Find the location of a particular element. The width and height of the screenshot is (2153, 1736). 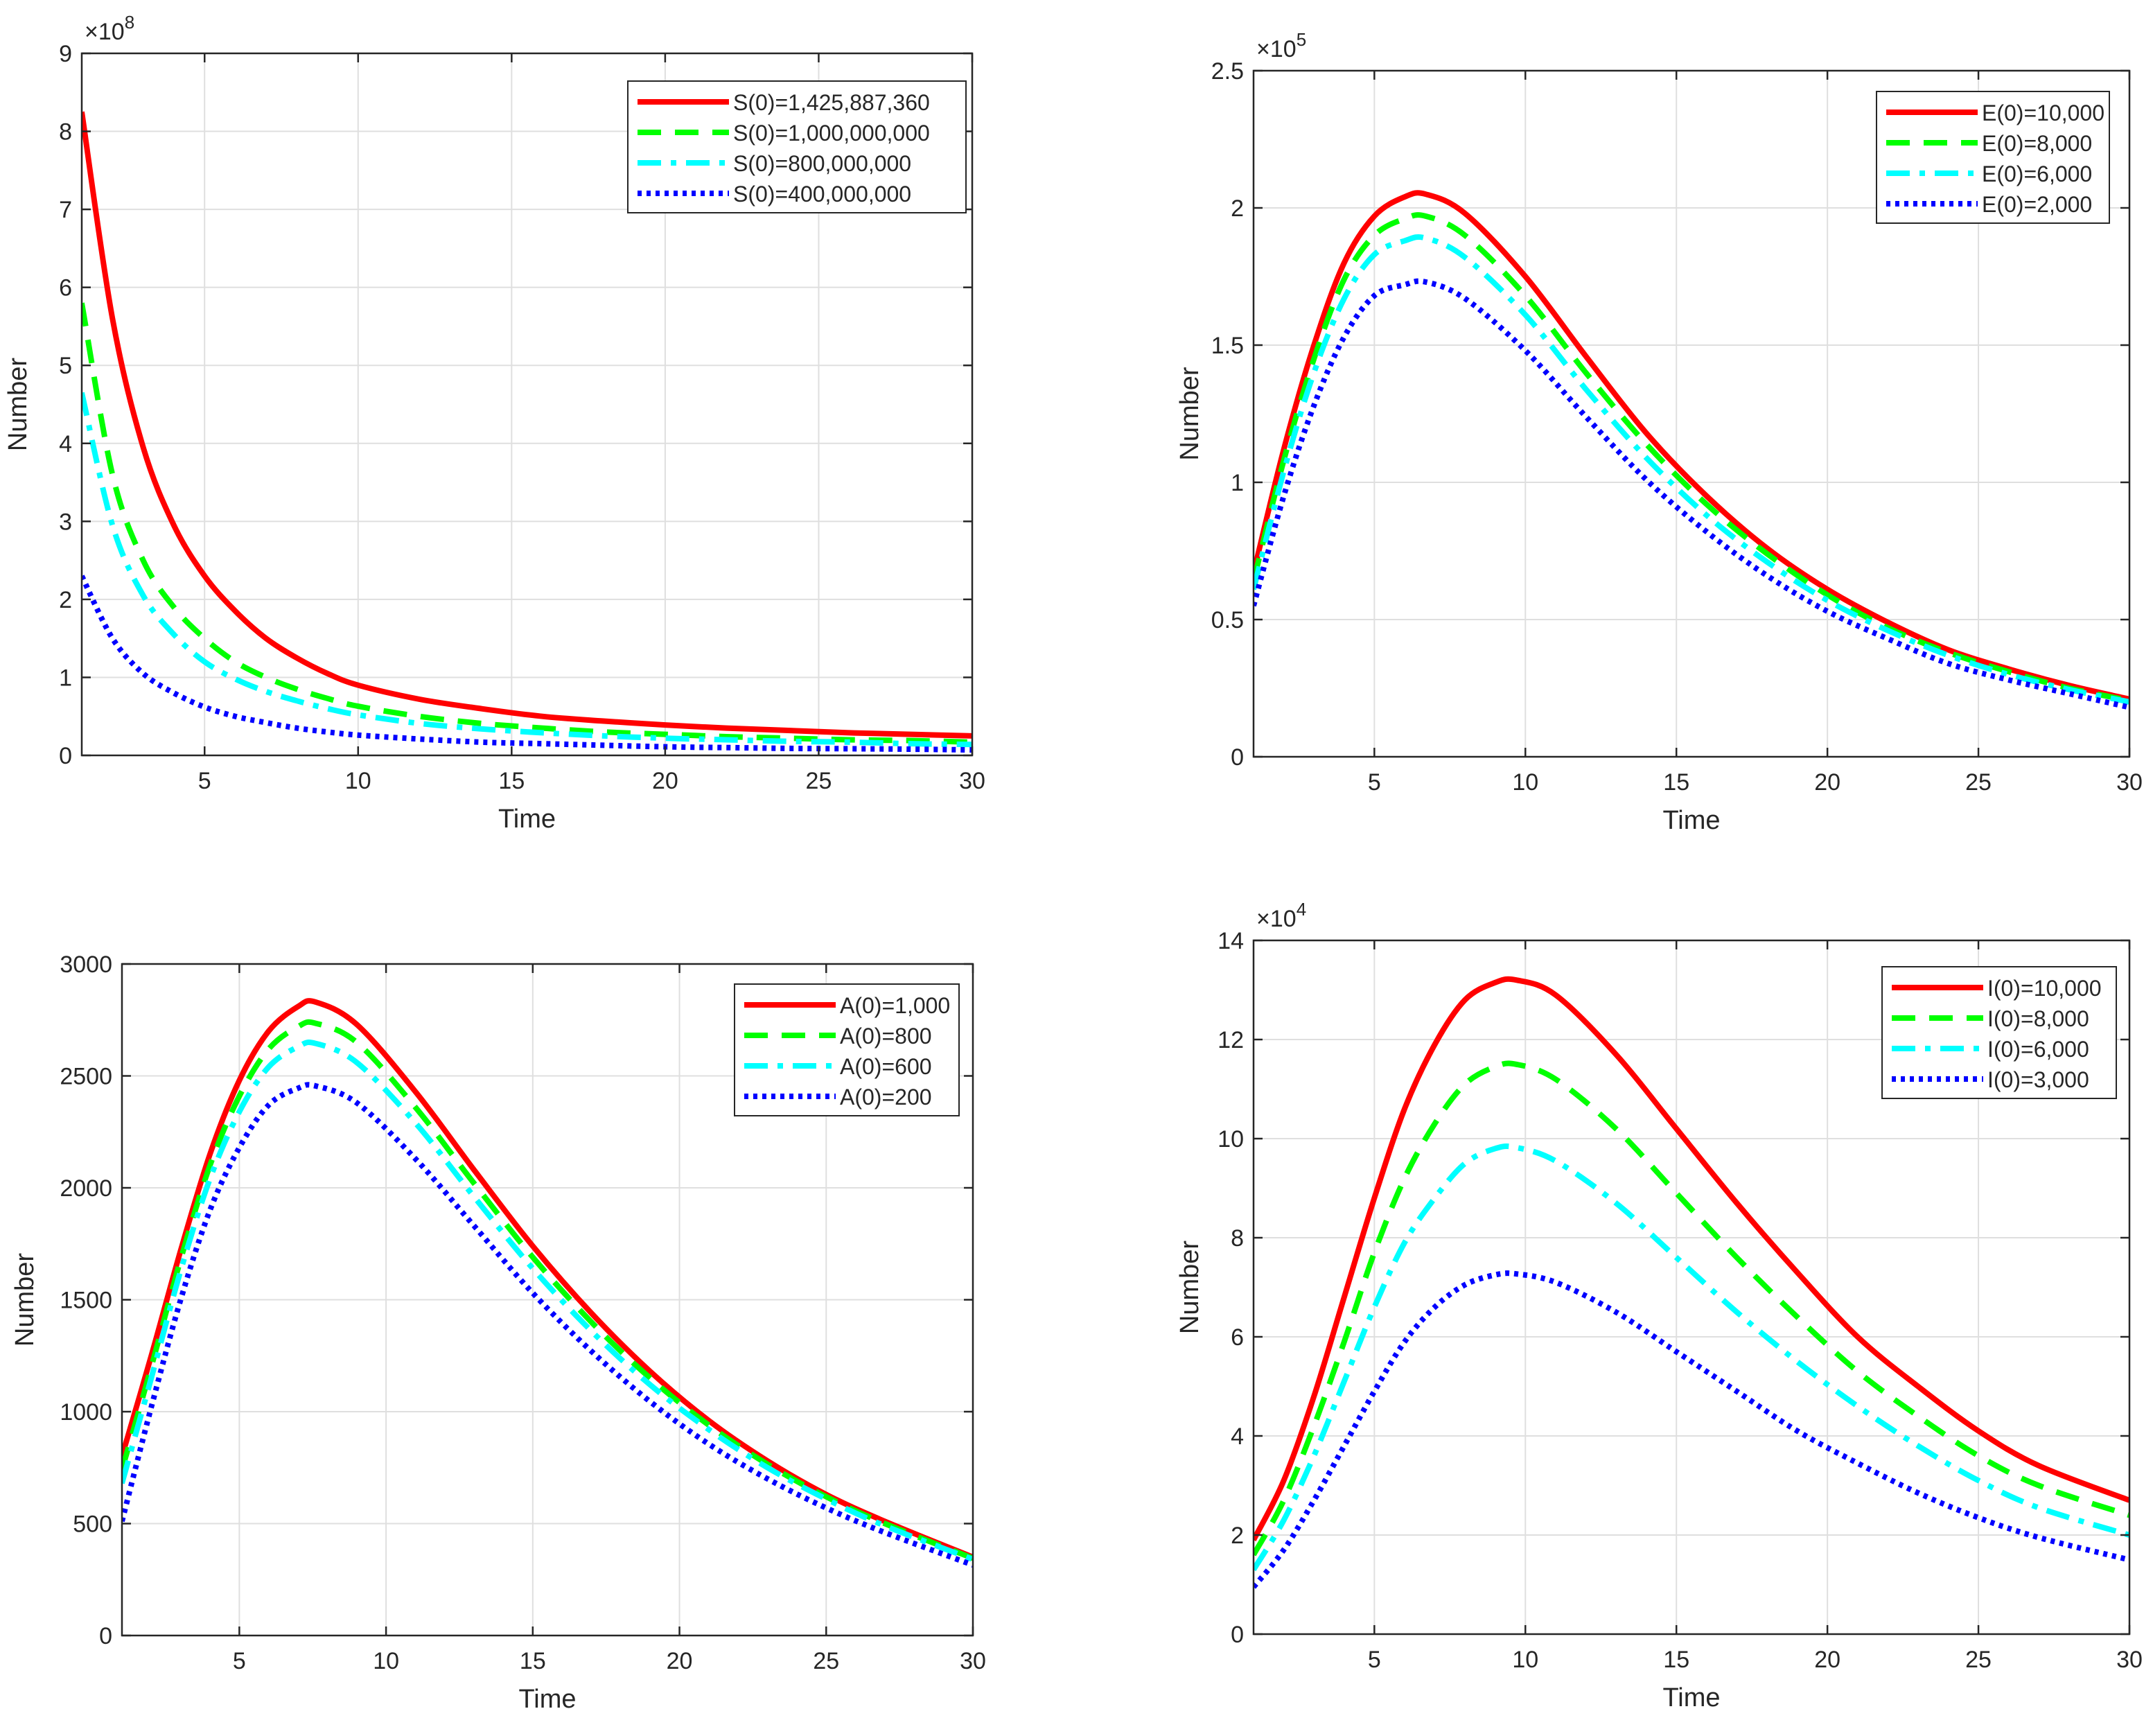

legend: A(0)=1,000 A(0)=800 A(0)=600 A(0)=200 is located at coordinates (847, 1049).